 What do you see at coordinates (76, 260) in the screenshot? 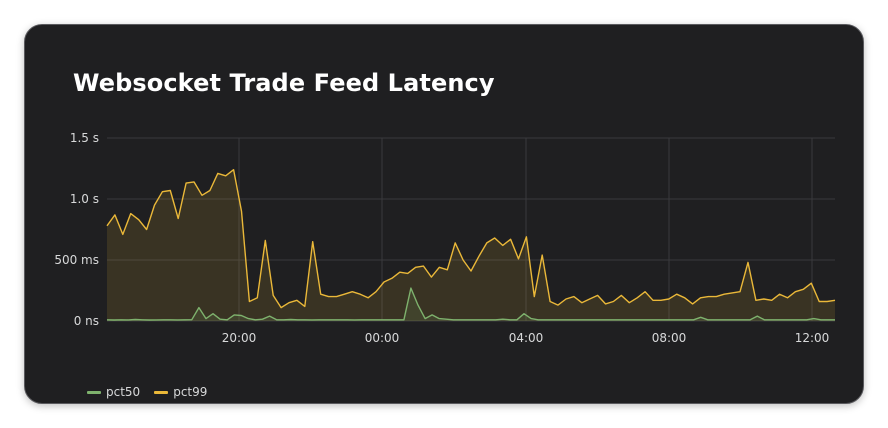
I see `y-tick-label: 500 ms` at bounding box center [76, 260].